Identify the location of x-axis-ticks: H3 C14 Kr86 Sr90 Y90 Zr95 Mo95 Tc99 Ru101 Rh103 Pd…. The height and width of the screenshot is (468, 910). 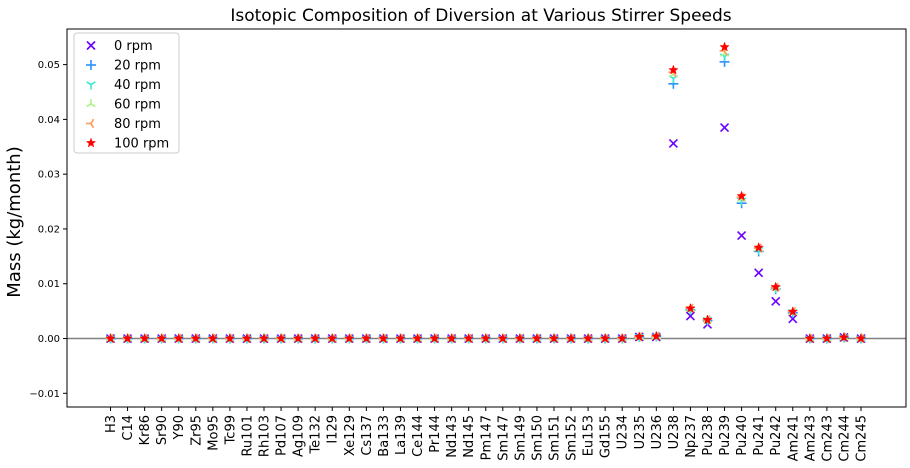
(487, 434).